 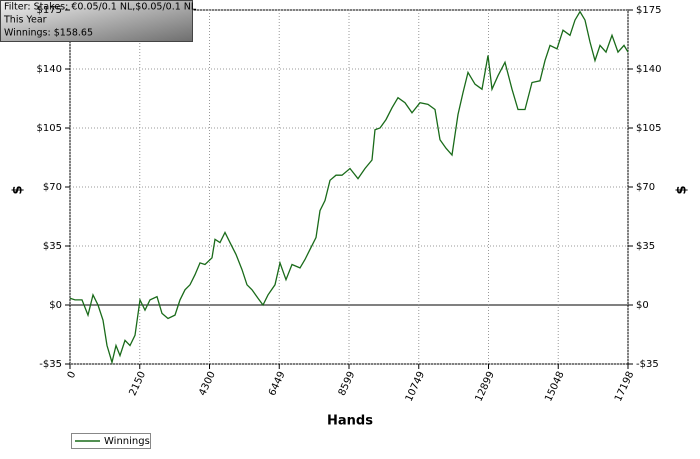 I want to click on y2-tick-label: $0, so click(x=642, y=305).